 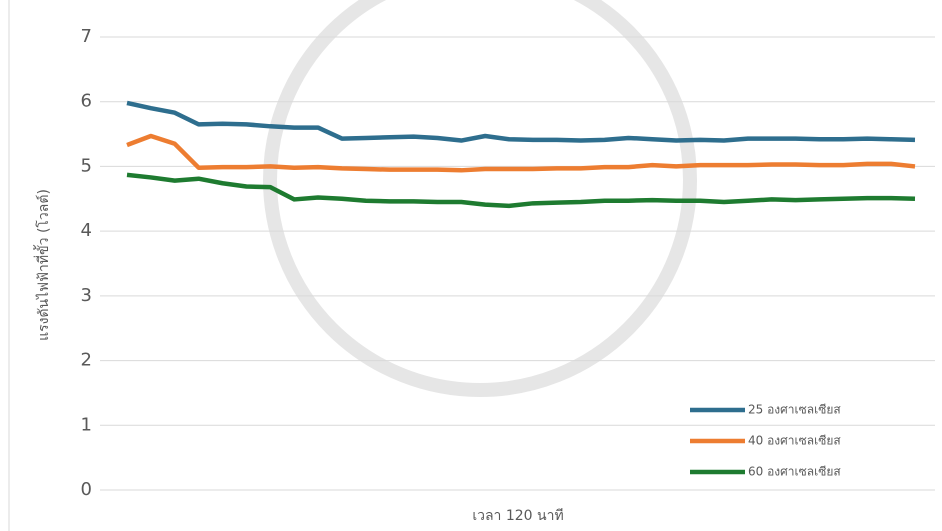 I want to click on y-tick-label: 4, so click(x=86, y=230).